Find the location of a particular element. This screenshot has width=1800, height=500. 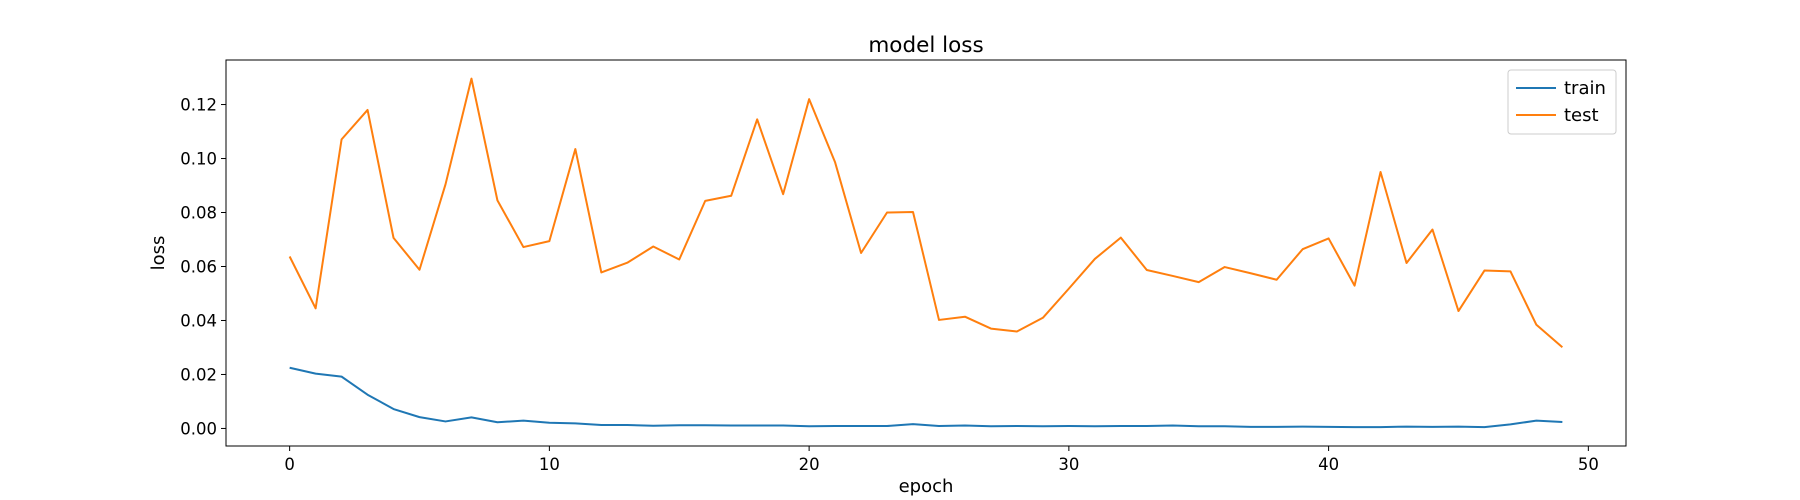

y-tick-label: 0.02 is located at coordinates (198, 374).